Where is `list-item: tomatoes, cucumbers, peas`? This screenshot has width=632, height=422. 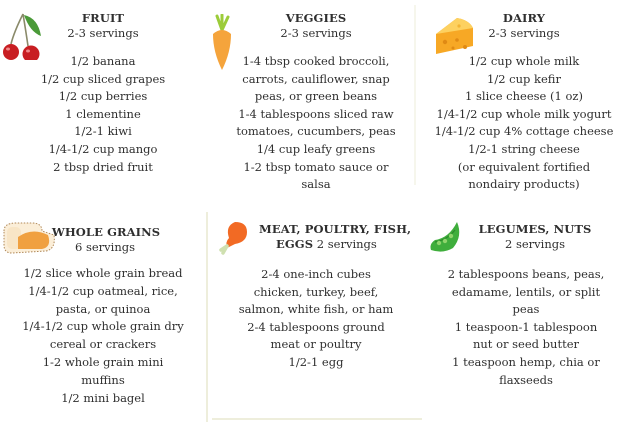
list-item: tomatoes, cucumbers, peas is located at coordinates (316, 131).